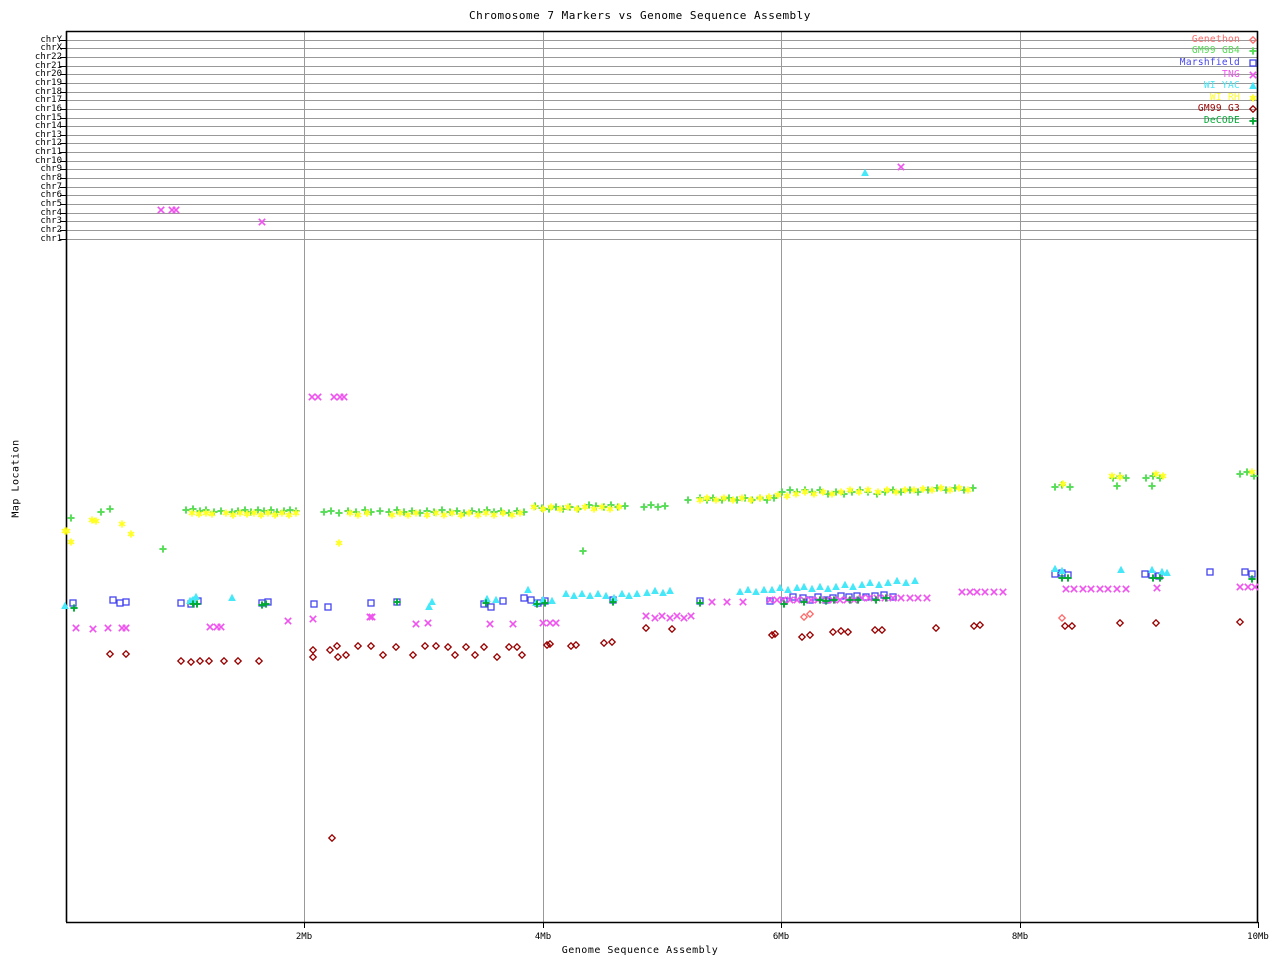 This screenshot has width=1280, height=960. Describe the element at coordinates (51, 203) in the screenshot. I see `y-tick-chr5: chr5` at that location.